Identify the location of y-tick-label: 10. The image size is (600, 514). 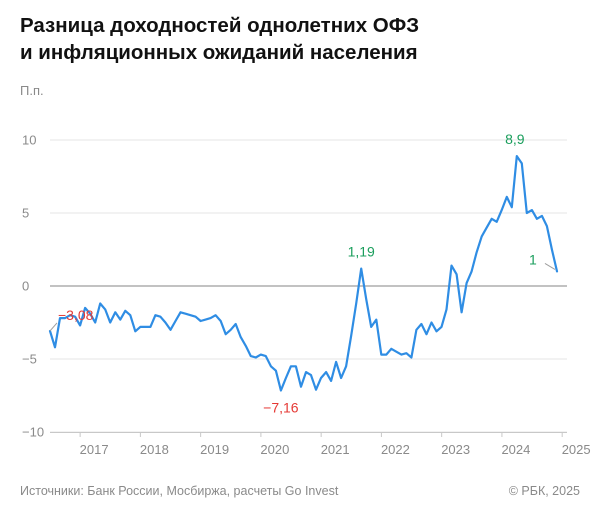
(29, 140).